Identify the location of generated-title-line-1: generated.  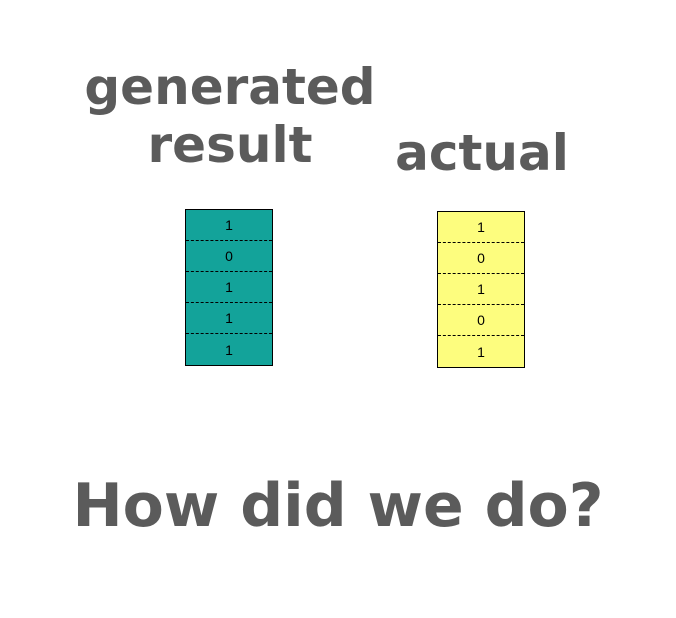
(230, 87).